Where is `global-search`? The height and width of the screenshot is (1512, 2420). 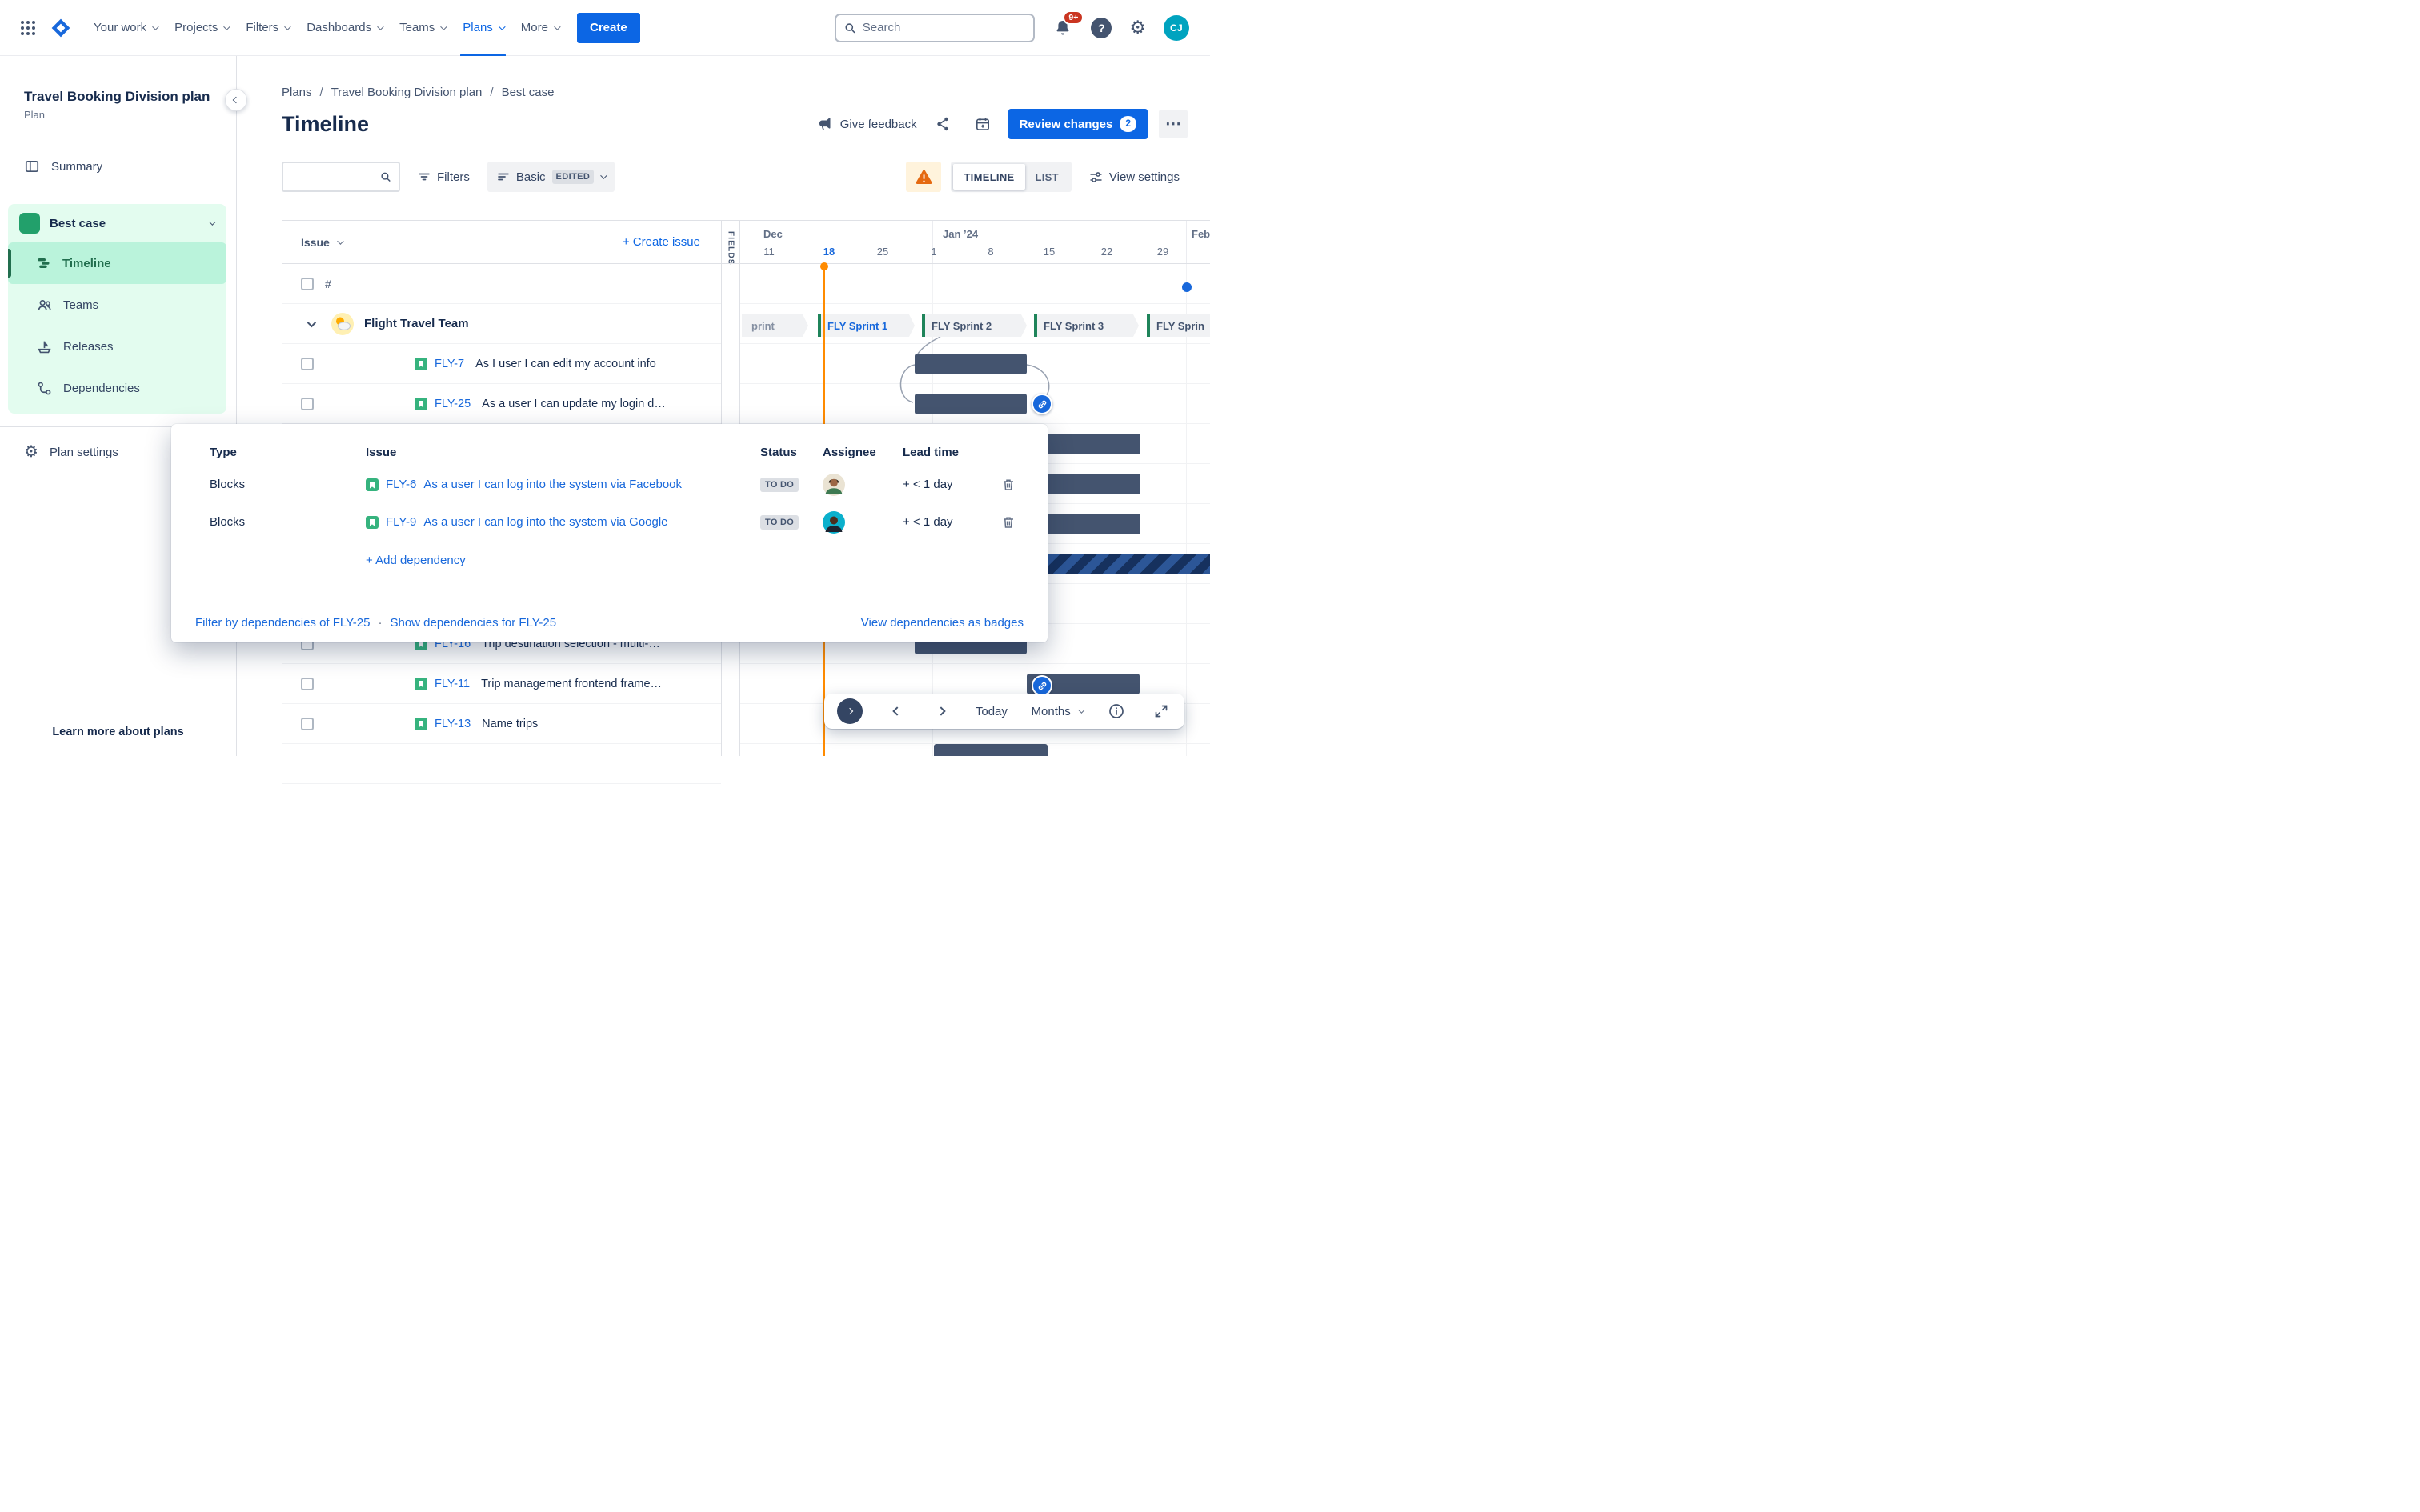
global-search is located at coordinates (935, 27).